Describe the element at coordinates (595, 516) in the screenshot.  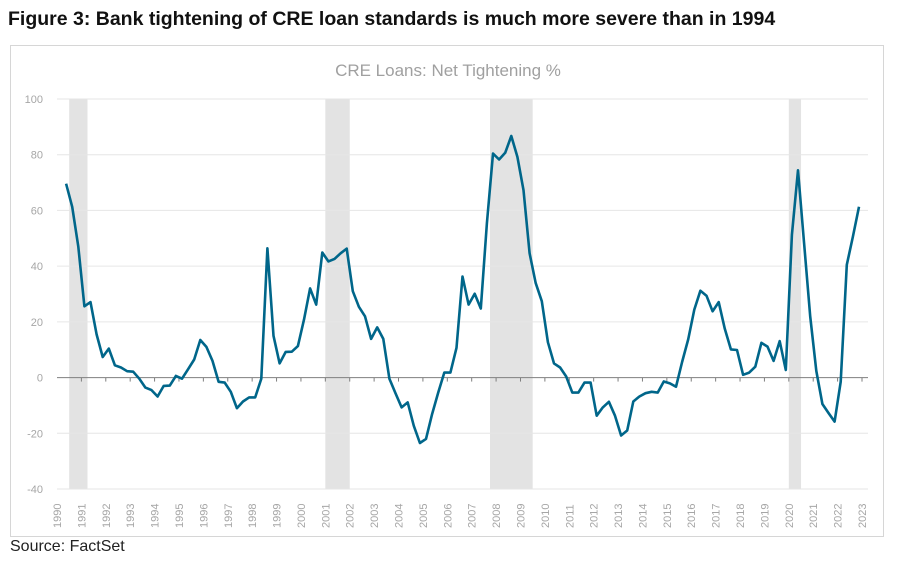
I see `x-tick-label: 2012` at that location.